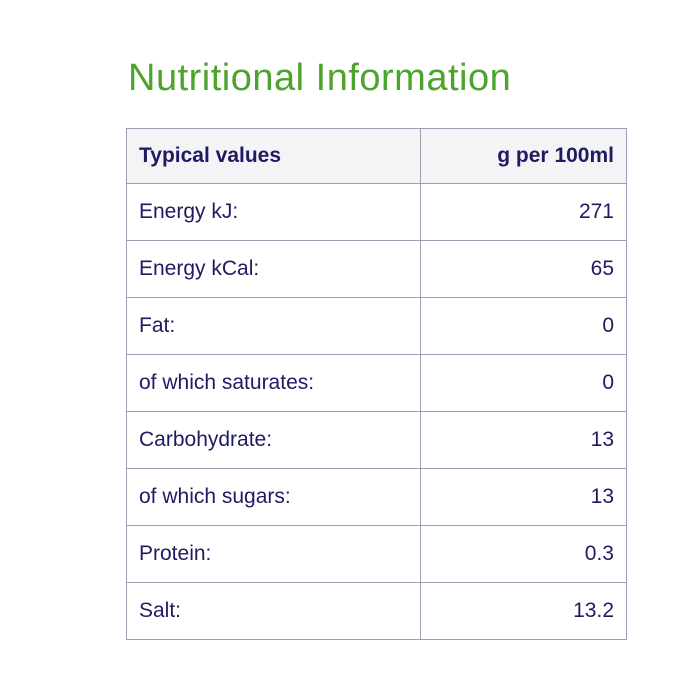 The image size is (700, 700). I want to click on header-g-per-100ml: g per 100ml, so click(523, 156).